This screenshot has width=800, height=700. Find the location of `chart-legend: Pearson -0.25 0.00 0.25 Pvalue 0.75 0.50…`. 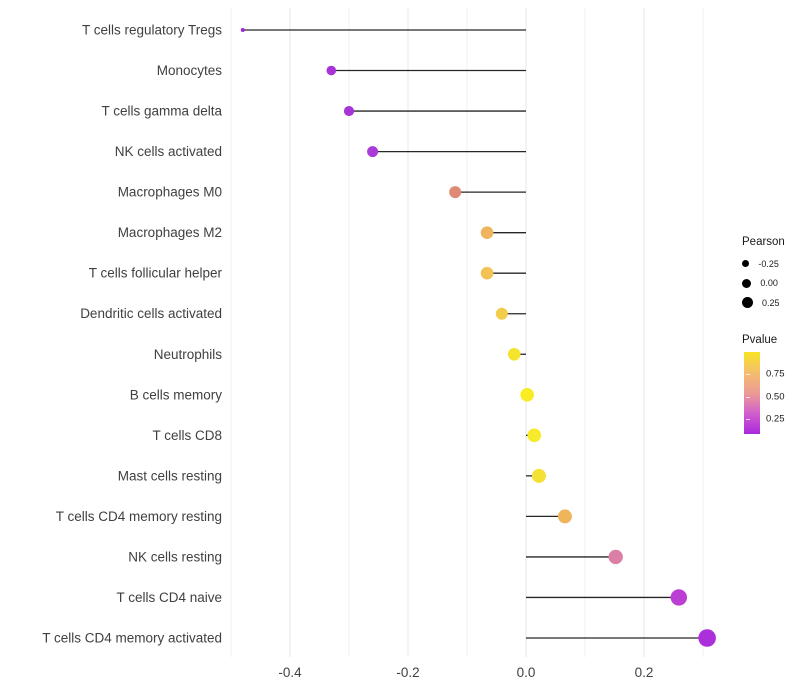

chart-legend: Pearson -0.25 0.00 0.25 Pvalue 0.75 0.50… is located at coordinates (771, 335).